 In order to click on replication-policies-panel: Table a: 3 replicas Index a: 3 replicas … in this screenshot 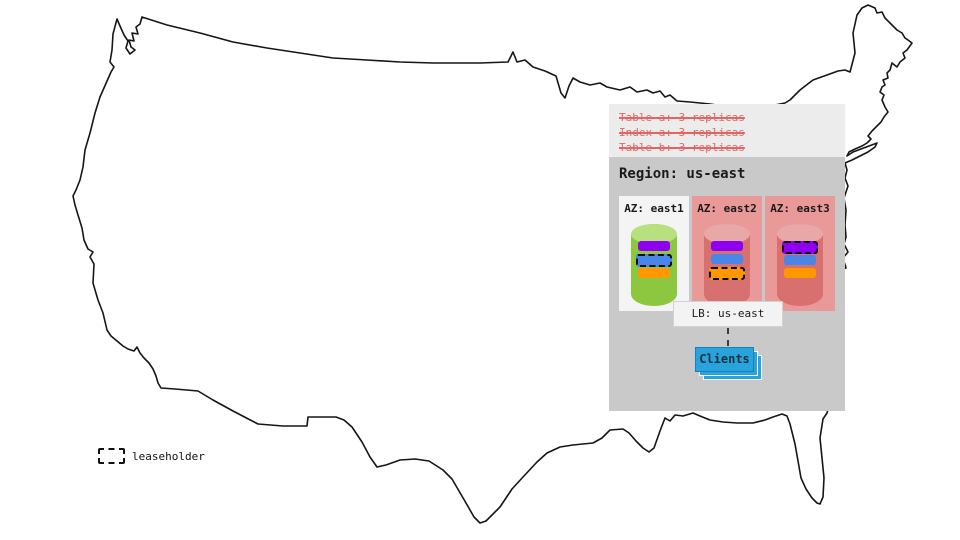, I will do `click(727, 130)`.